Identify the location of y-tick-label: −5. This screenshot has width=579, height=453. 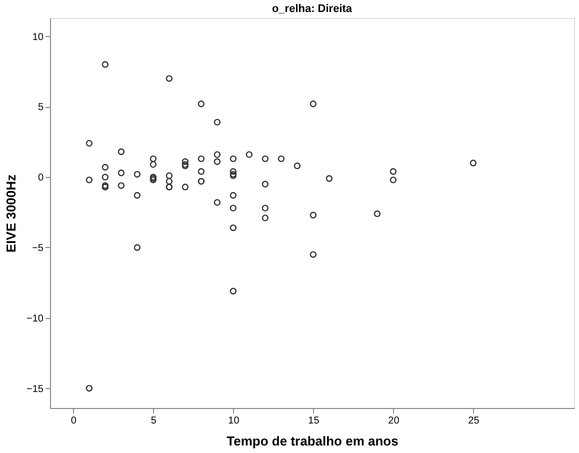
(38, 248).